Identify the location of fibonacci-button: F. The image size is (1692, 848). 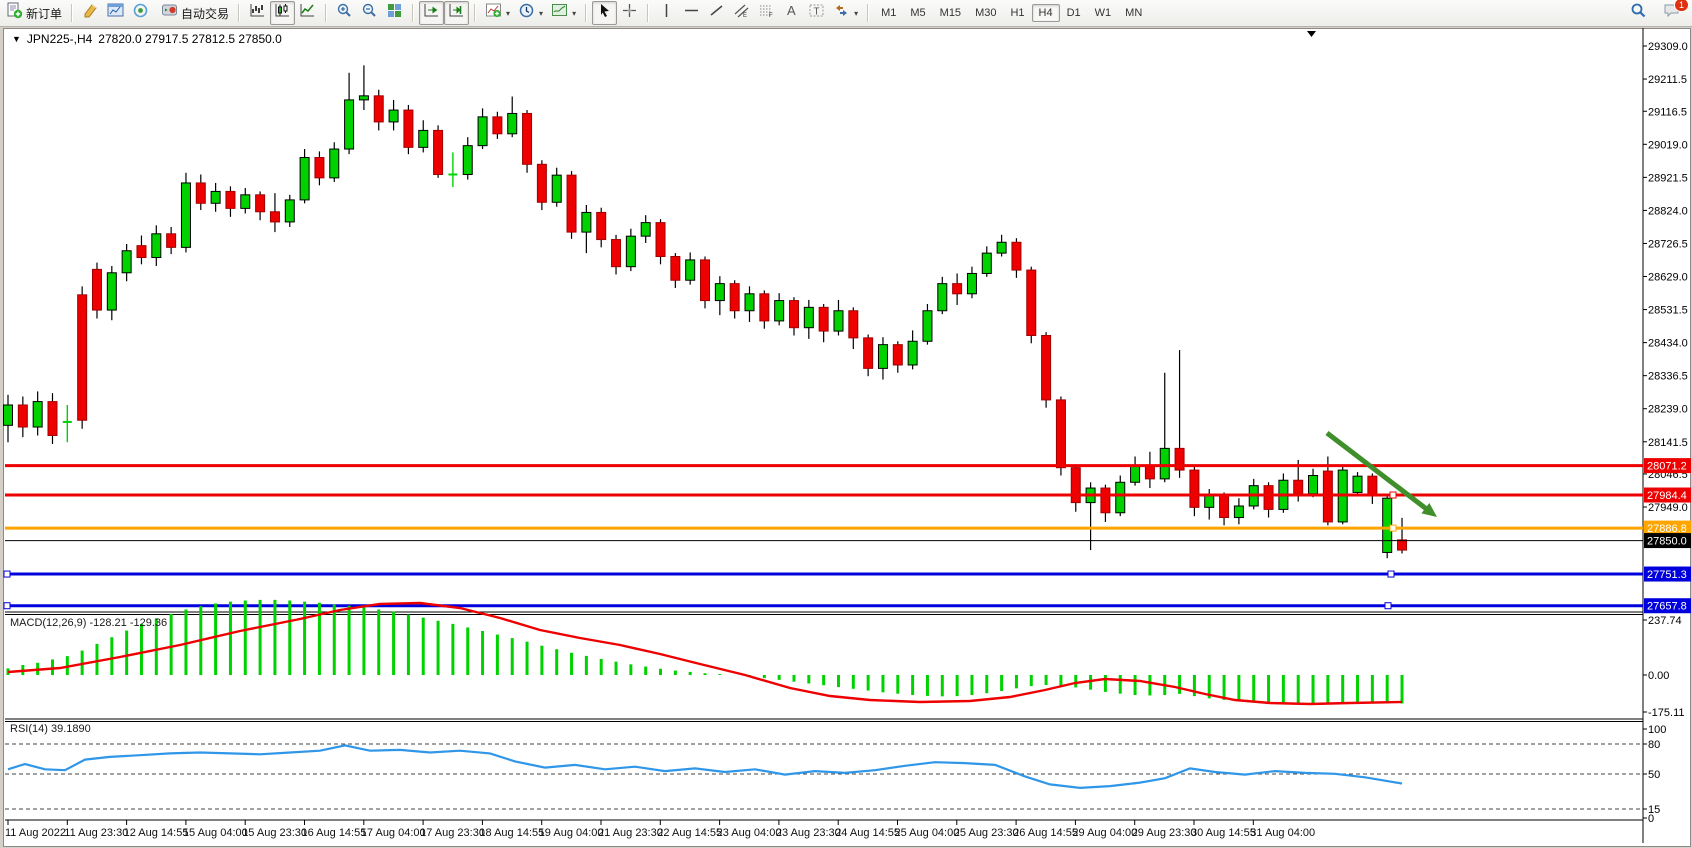
(766, 13).